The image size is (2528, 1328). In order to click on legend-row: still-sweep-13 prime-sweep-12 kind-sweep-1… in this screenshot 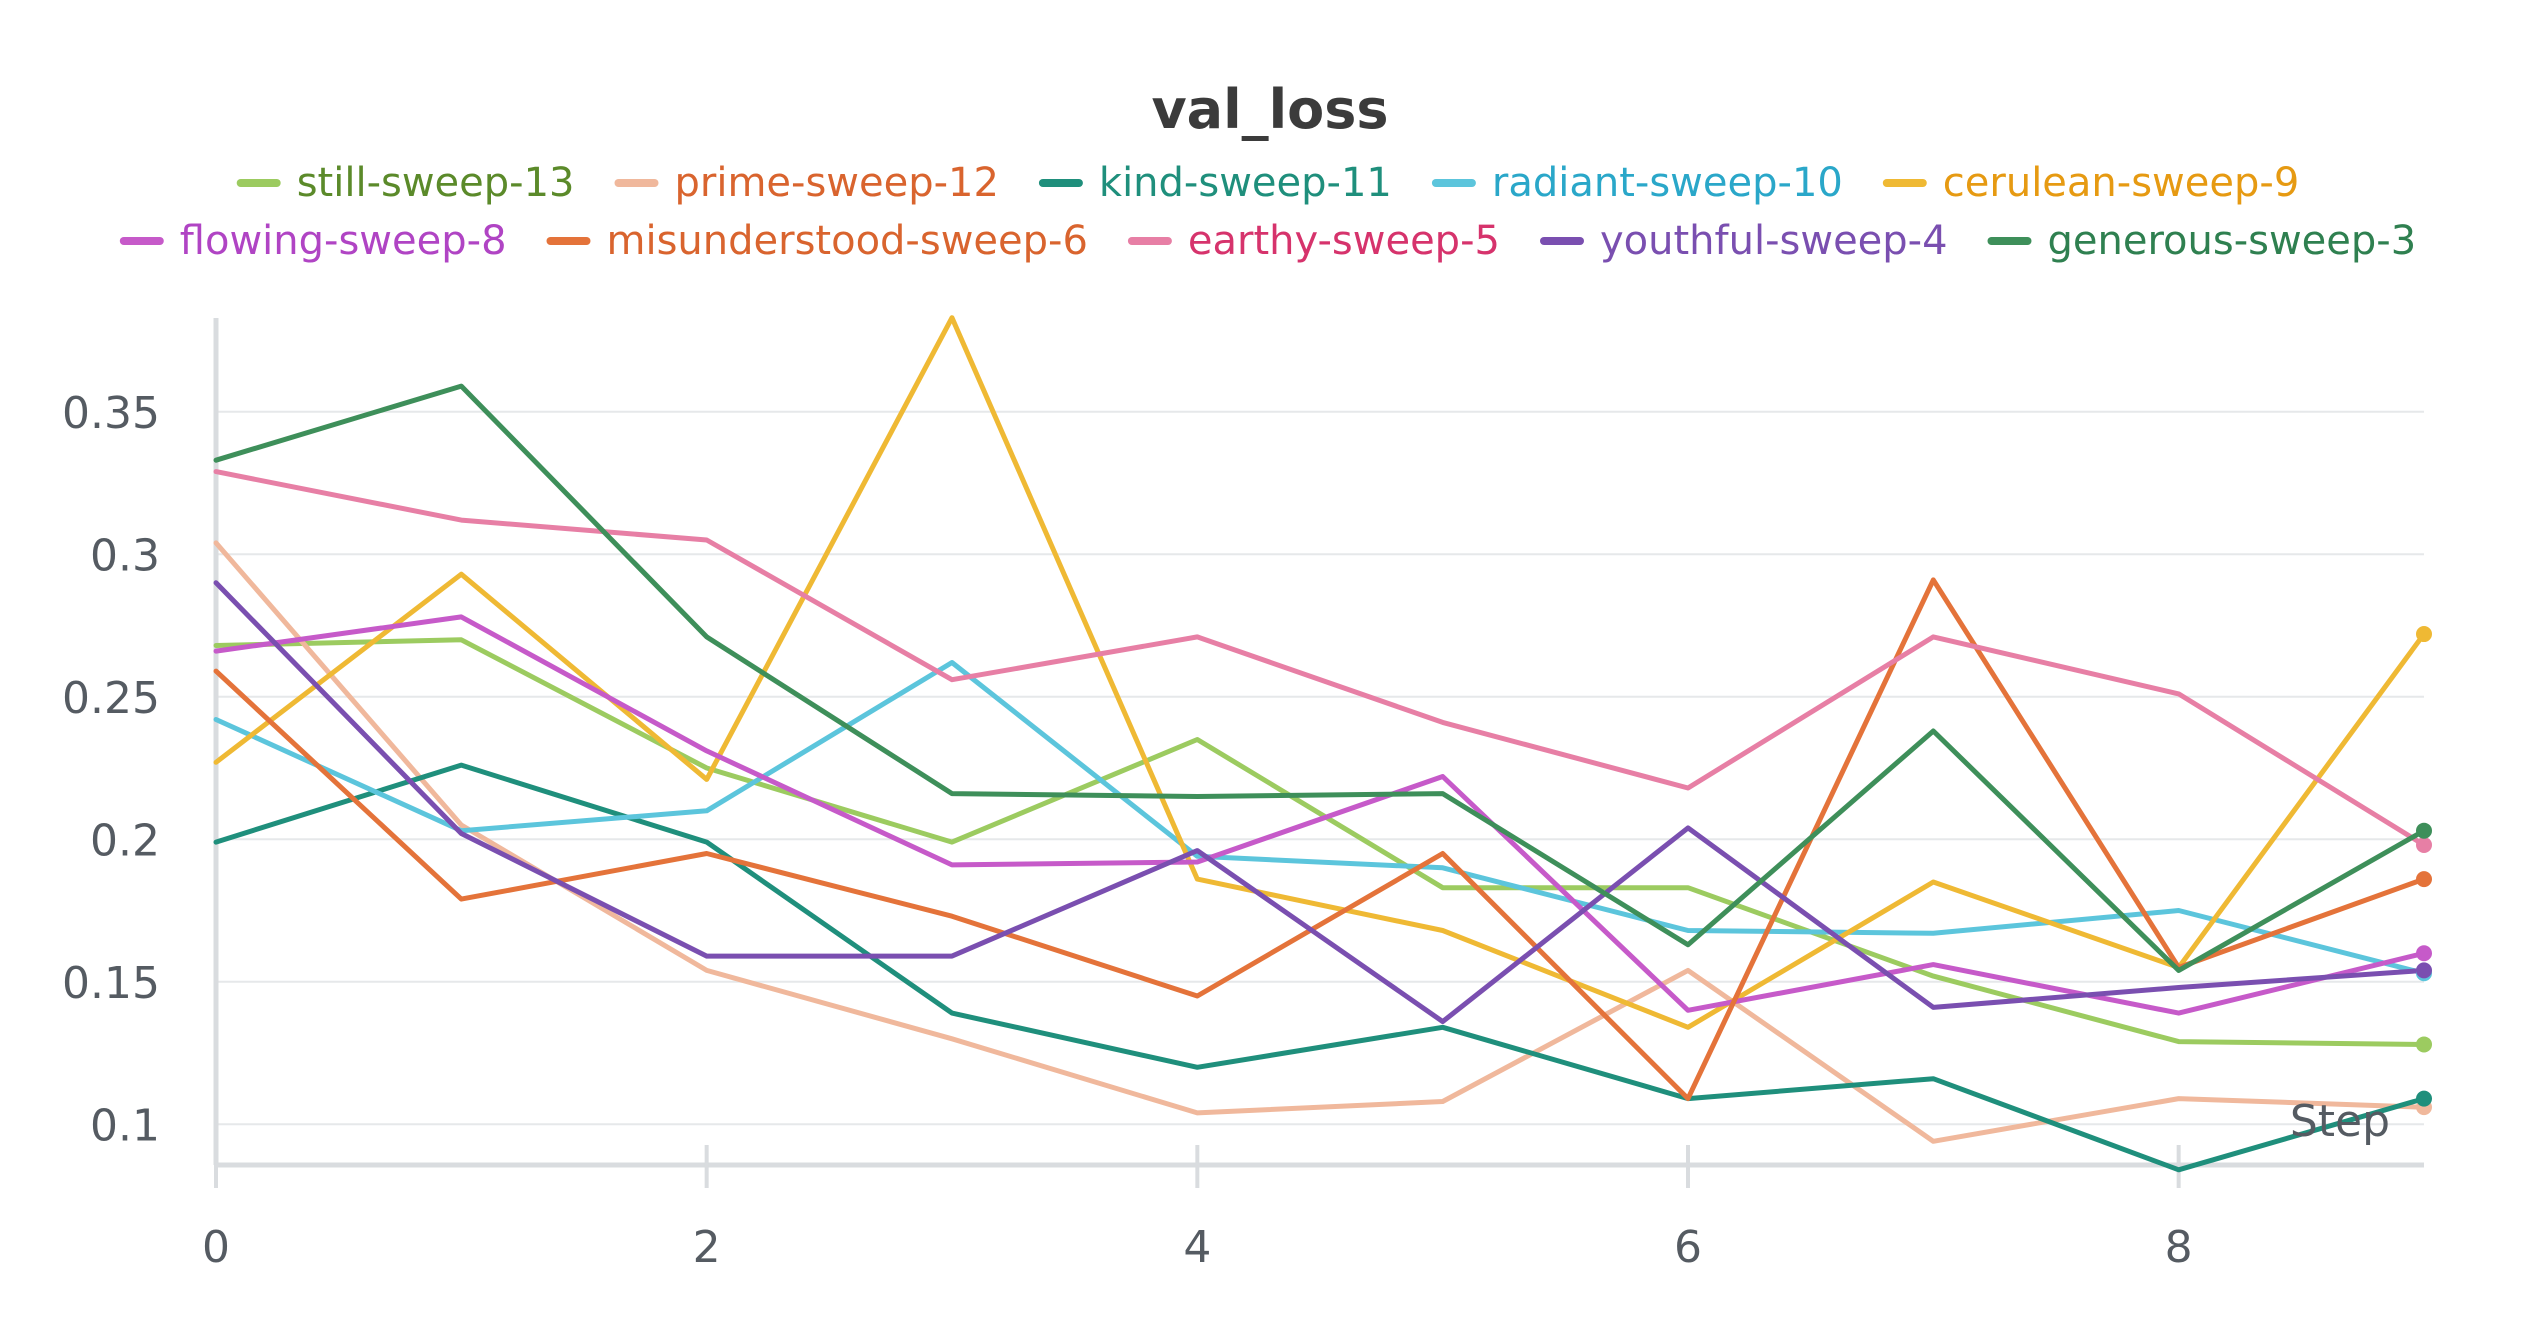, I will do `click(1267, 183)`.